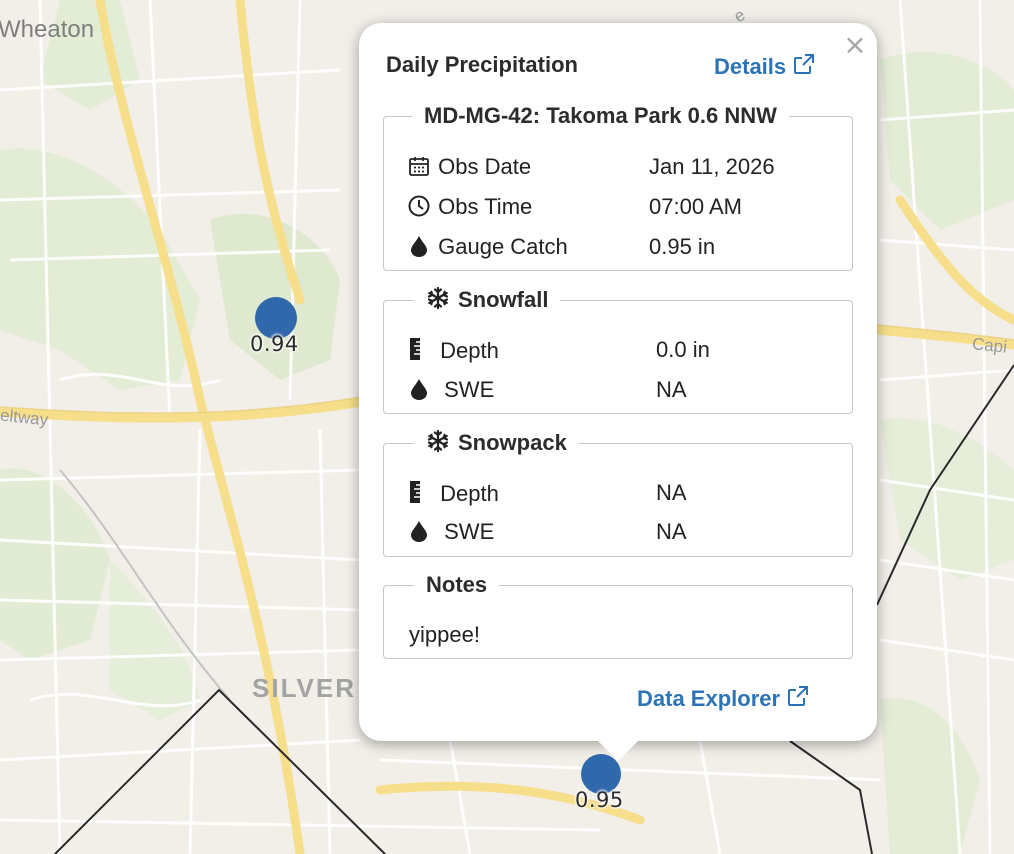 This screenshot has height=854, width=1014. Describe the element at coordinates (304, 688) in the screenshot. I see `map-label-silver-spring: SILVER` at that location.